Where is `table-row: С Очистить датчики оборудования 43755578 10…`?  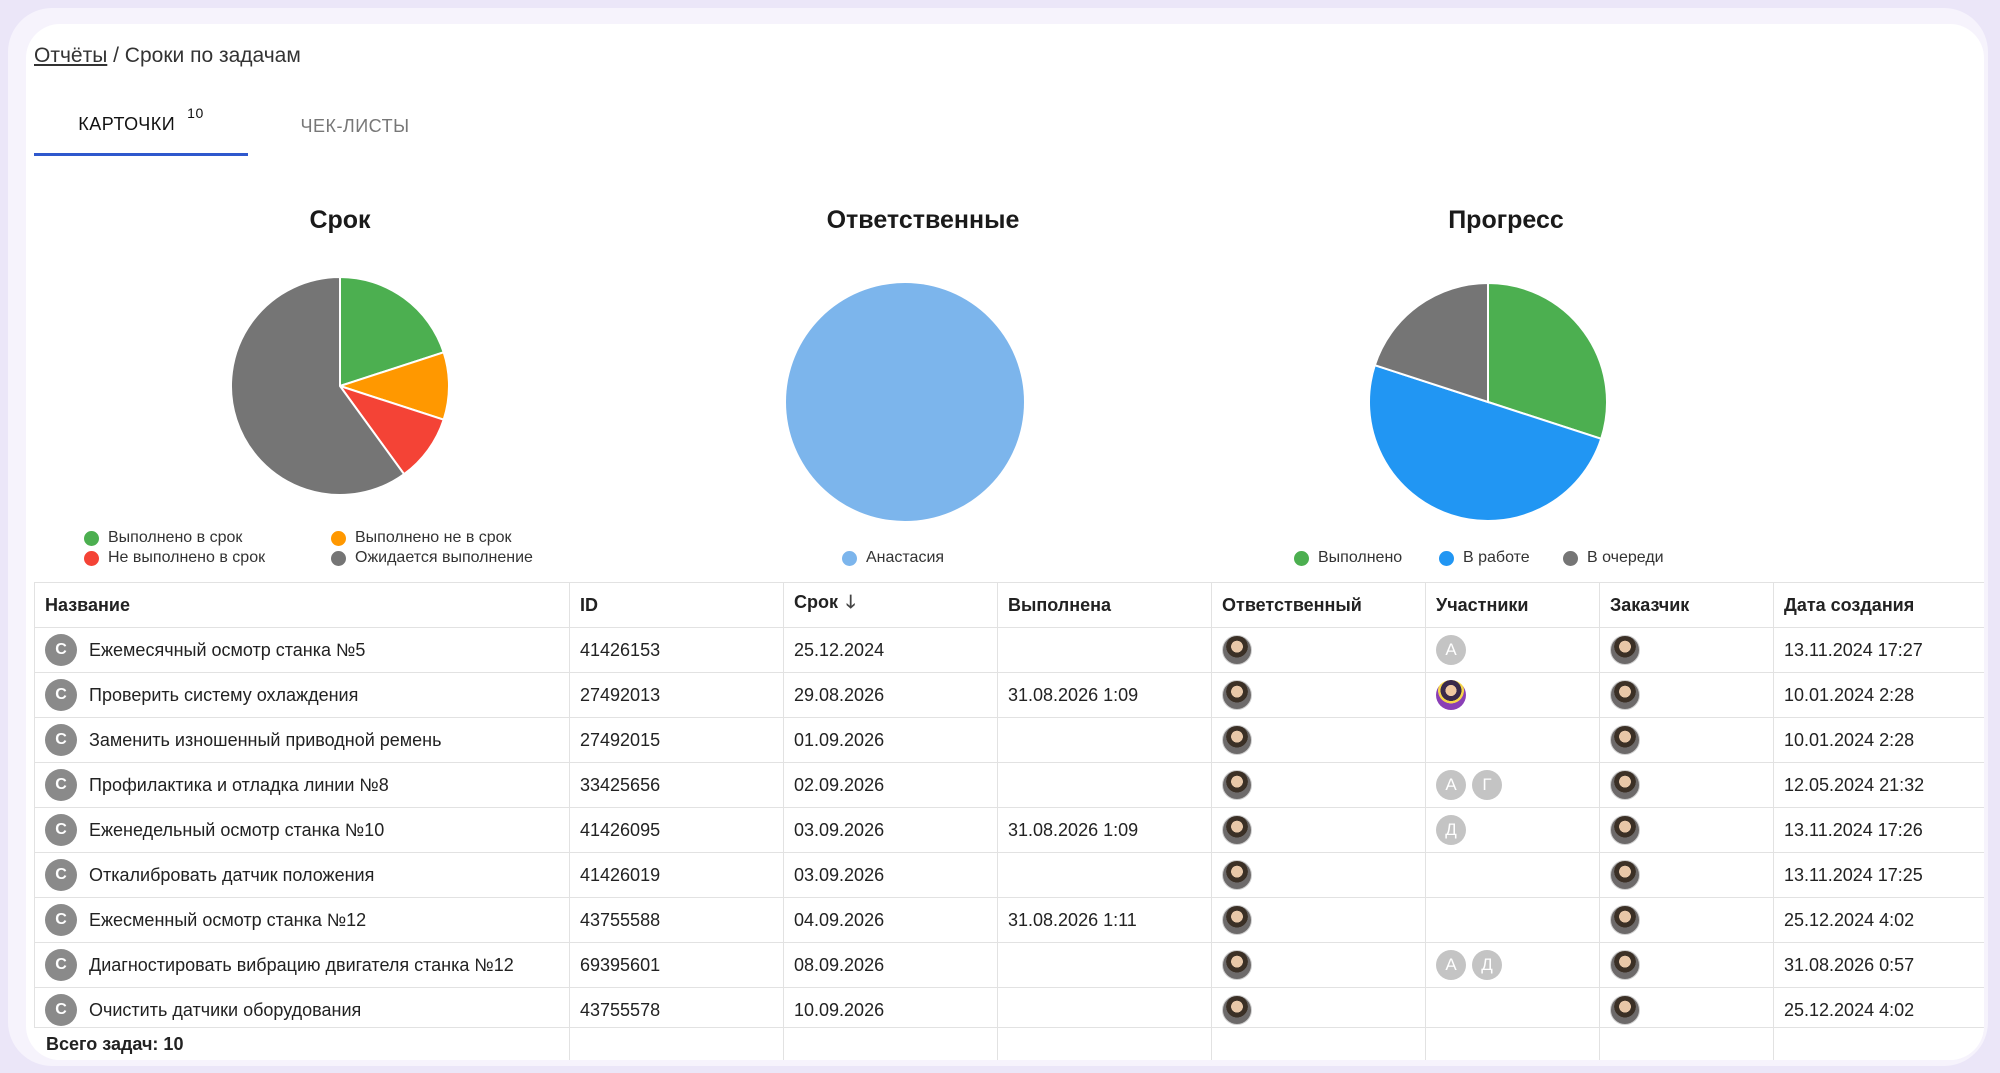
table-row: С Очистить датчики оборудования 43755578 10… is located at coordinates (1009, 1010).